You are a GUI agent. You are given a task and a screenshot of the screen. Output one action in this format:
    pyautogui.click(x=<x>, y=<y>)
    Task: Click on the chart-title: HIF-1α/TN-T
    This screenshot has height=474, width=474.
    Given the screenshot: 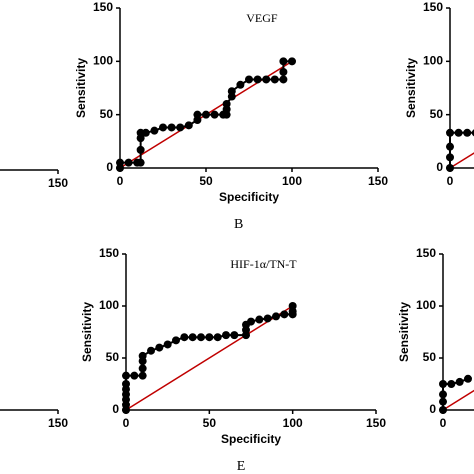 What is the action you would take?
    pyautogui.click(x=263, y=264)
    